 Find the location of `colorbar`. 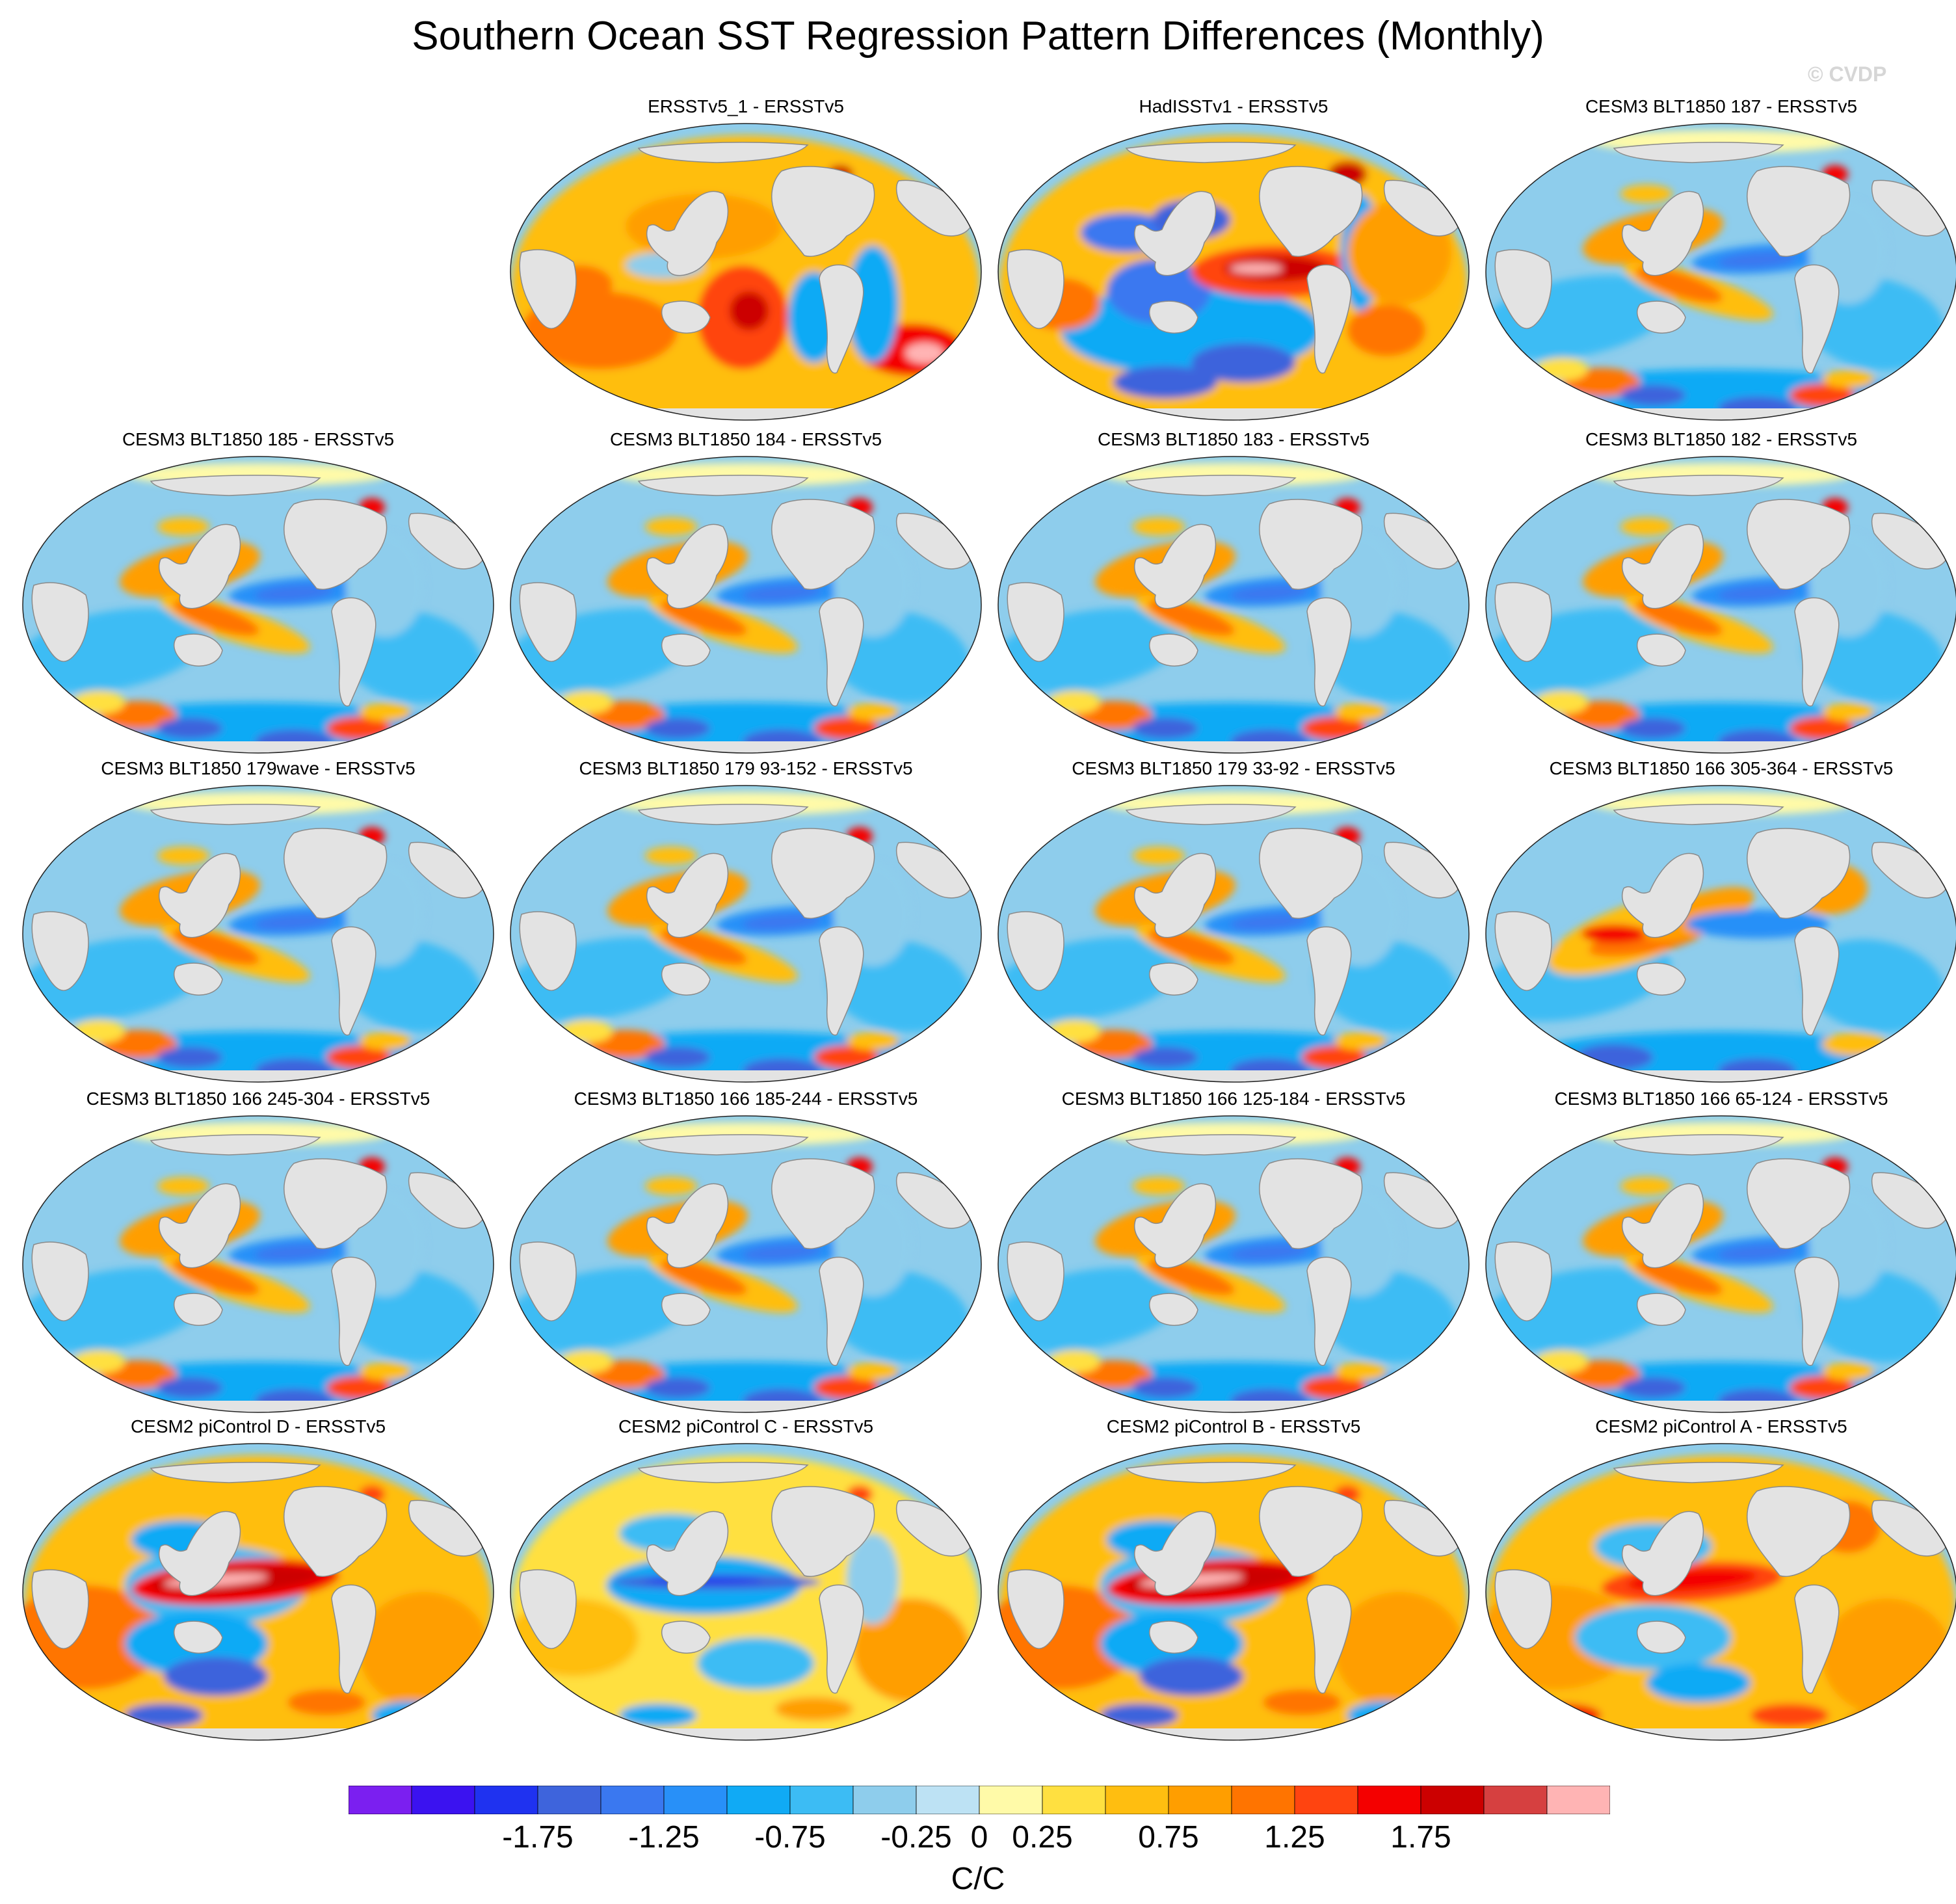

colorbar is located at coordinates (979, 1800).